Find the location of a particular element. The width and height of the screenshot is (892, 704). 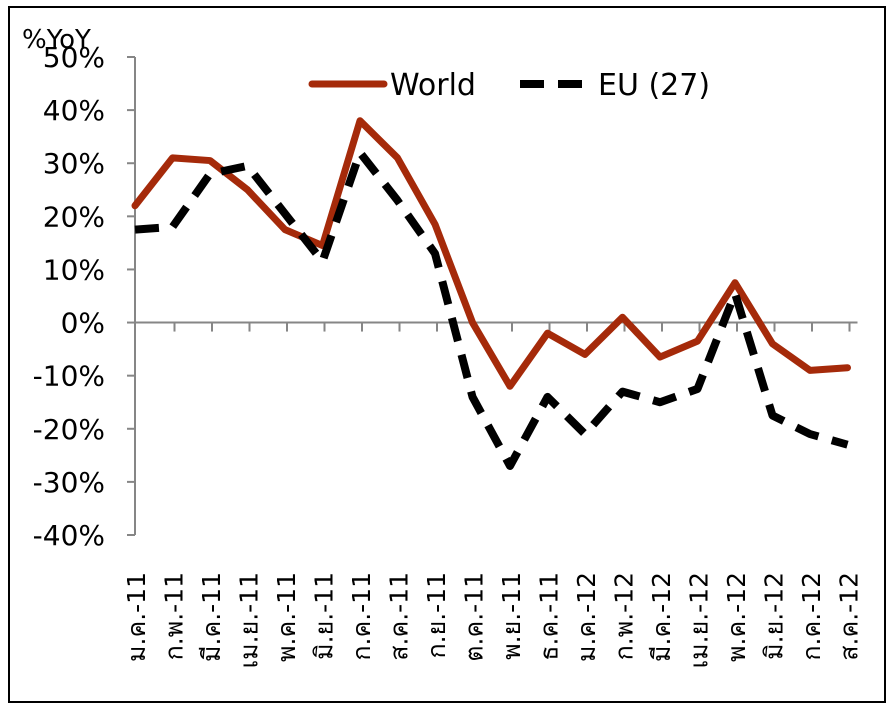

legend: World EU (27) is located at coordinates (509, 85).